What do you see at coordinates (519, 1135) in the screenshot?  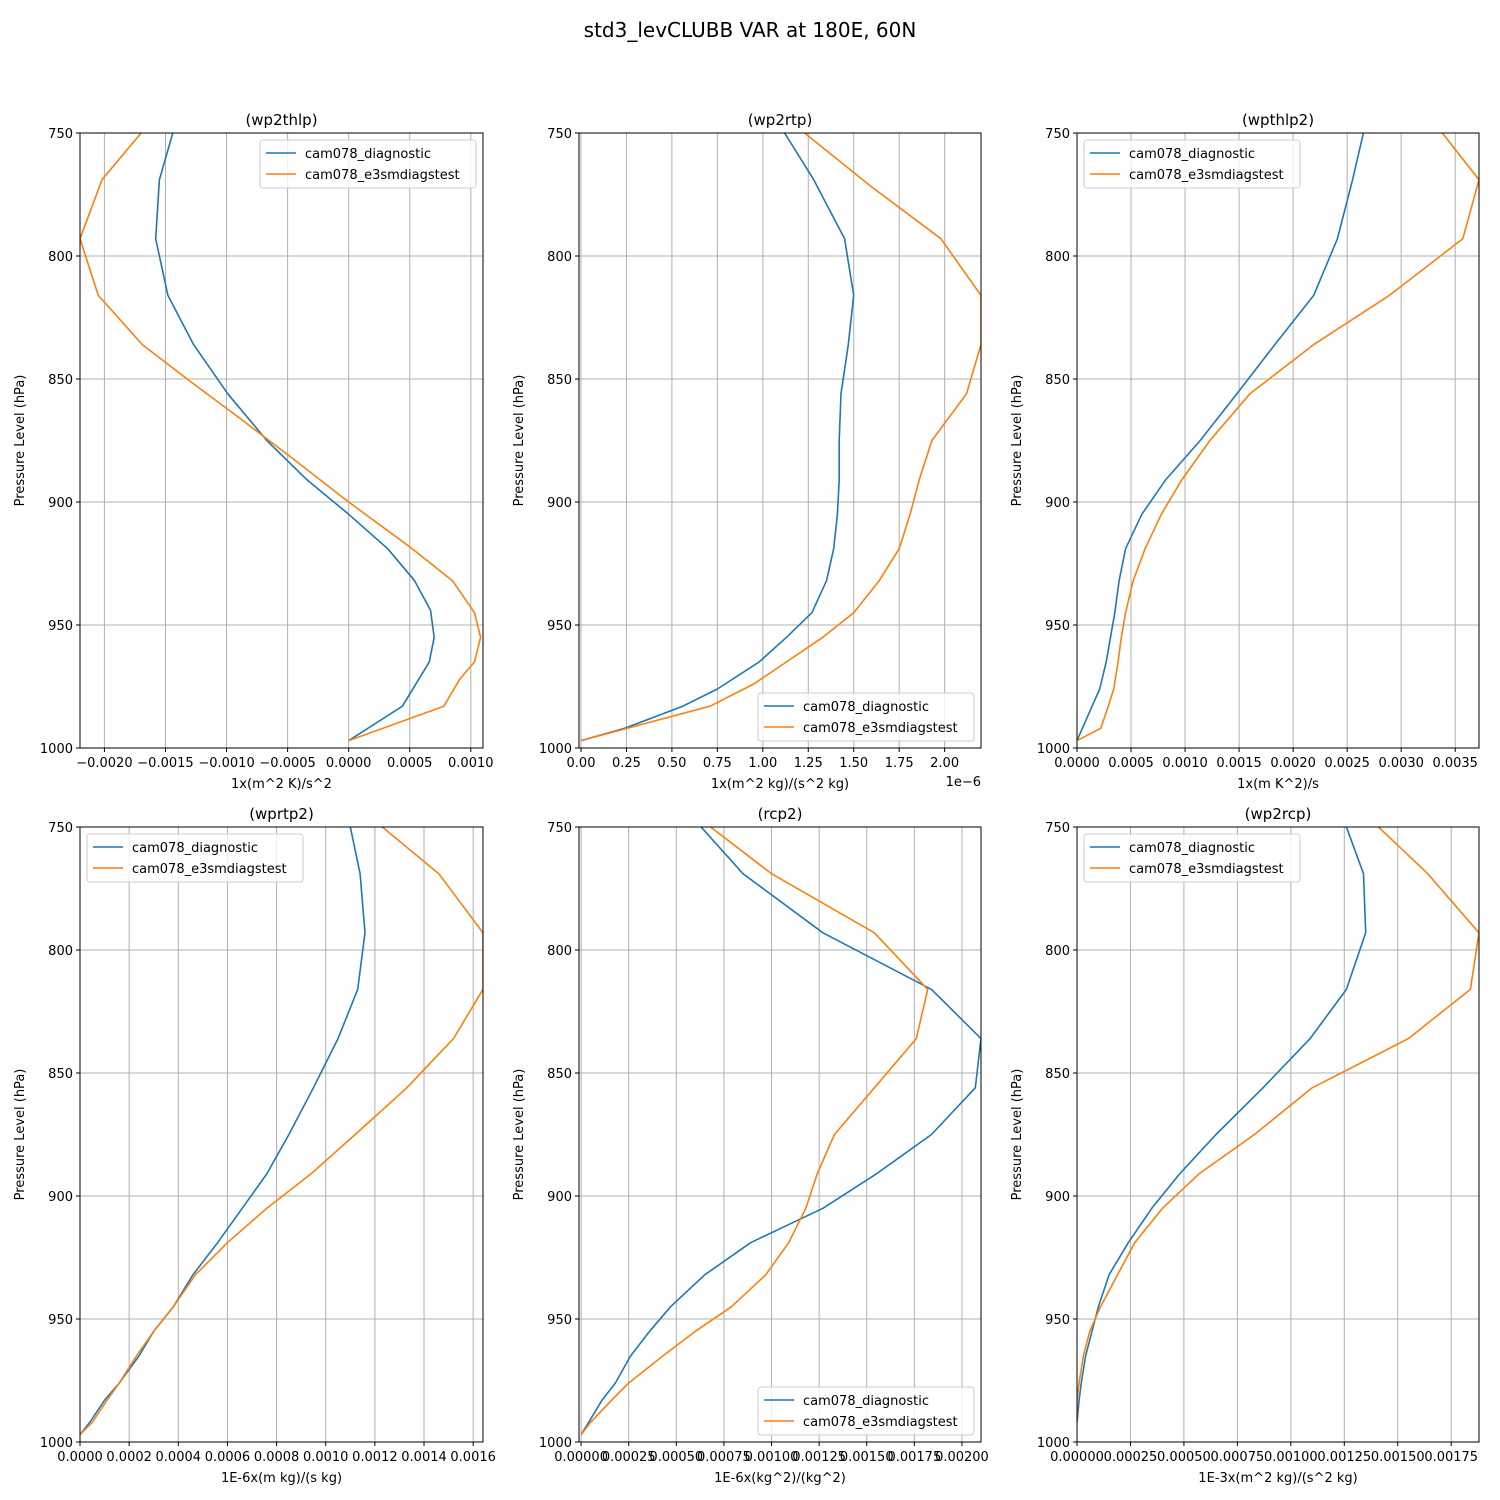 I see `chart-5-y-axis-label: Pressure Level (hPa)` at bounding box center [519, 1135].